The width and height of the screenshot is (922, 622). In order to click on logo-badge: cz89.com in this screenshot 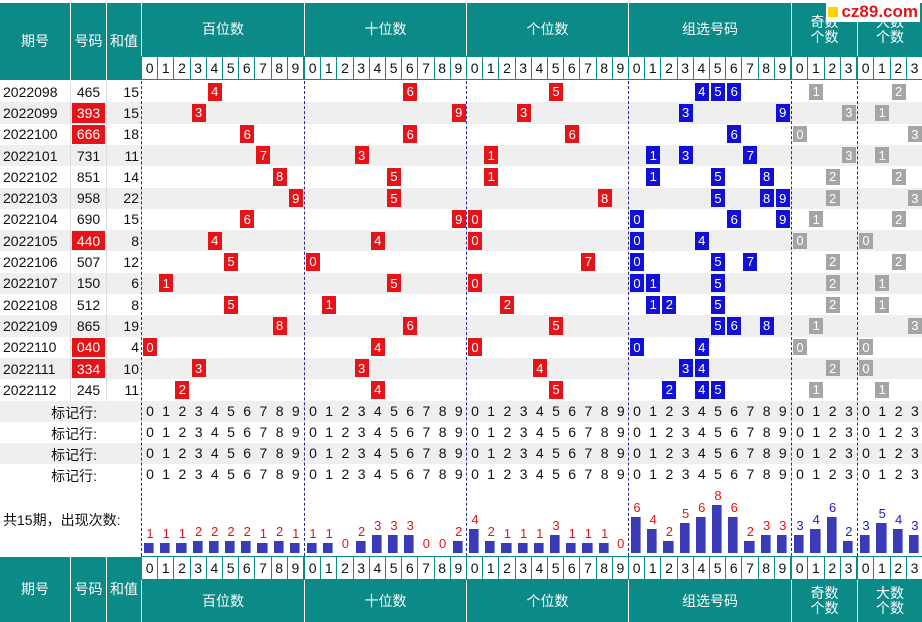, I will do `click(873, 12)`.